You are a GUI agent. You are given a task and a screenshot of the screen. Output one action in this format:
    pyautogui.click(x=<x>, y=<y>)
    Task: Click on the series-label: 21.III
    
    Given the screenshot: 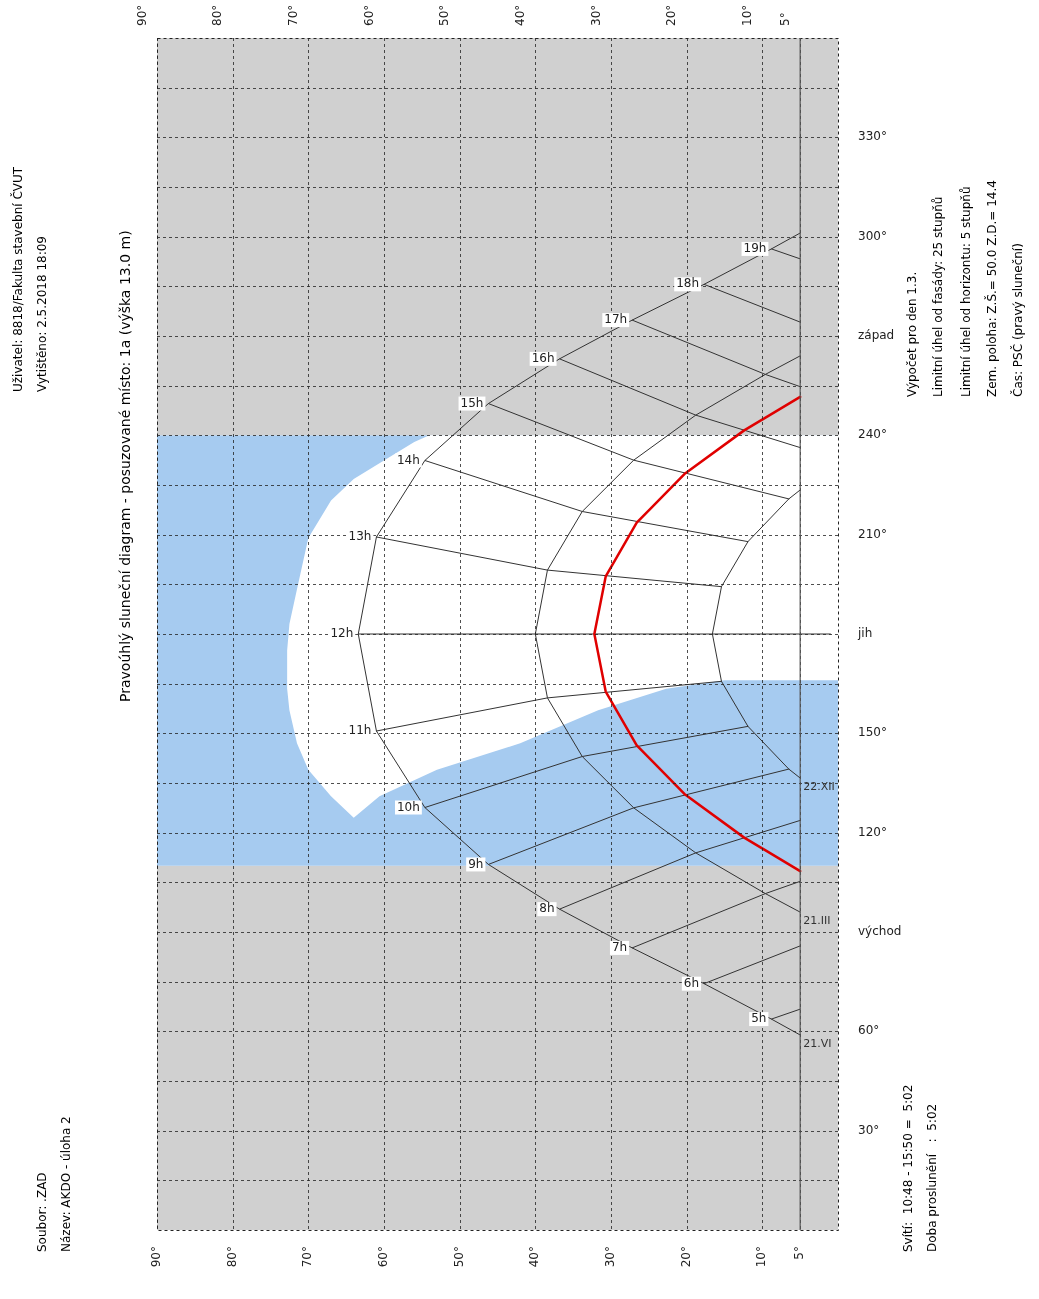 What is the action you would take?
    pyautogui.click(x=817, y=920)
    